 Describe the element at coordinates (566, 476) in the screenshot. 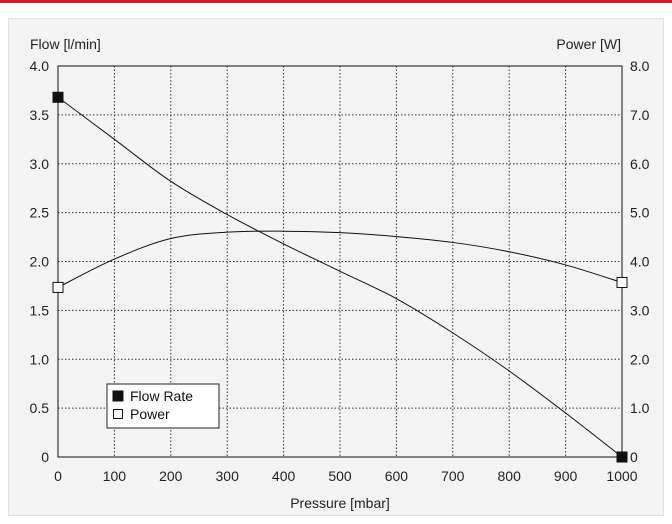

I see `x-tick-label: 900` at that location.